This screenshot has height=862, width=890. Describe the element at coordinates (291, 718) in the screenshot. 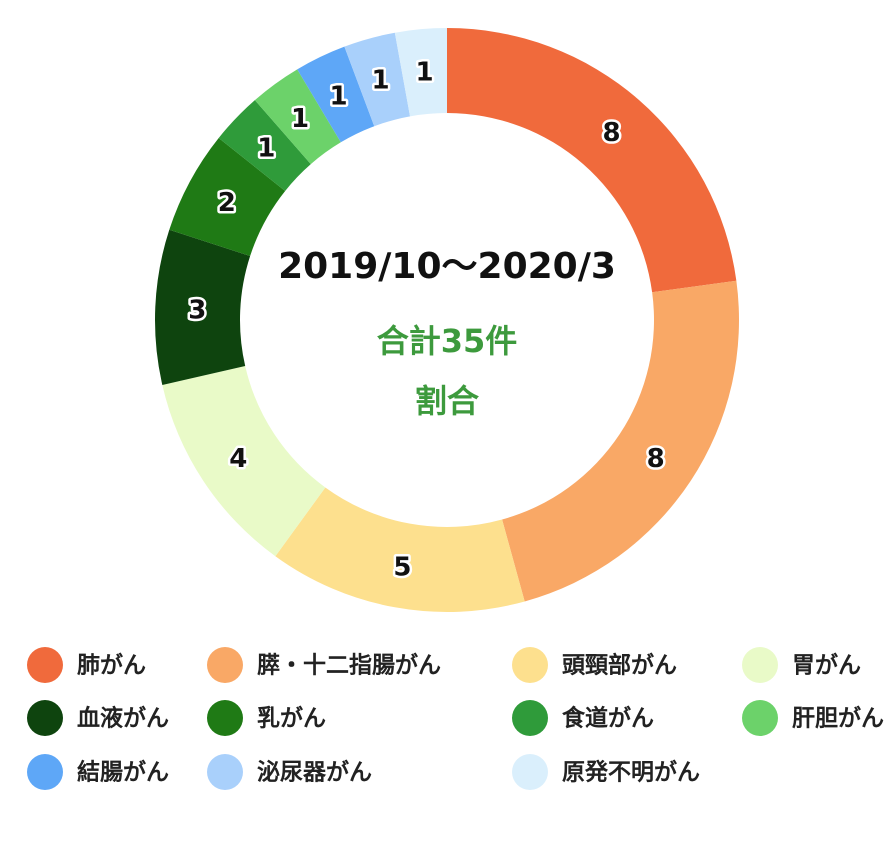

I see `legend-label: 乳がん` at that location.